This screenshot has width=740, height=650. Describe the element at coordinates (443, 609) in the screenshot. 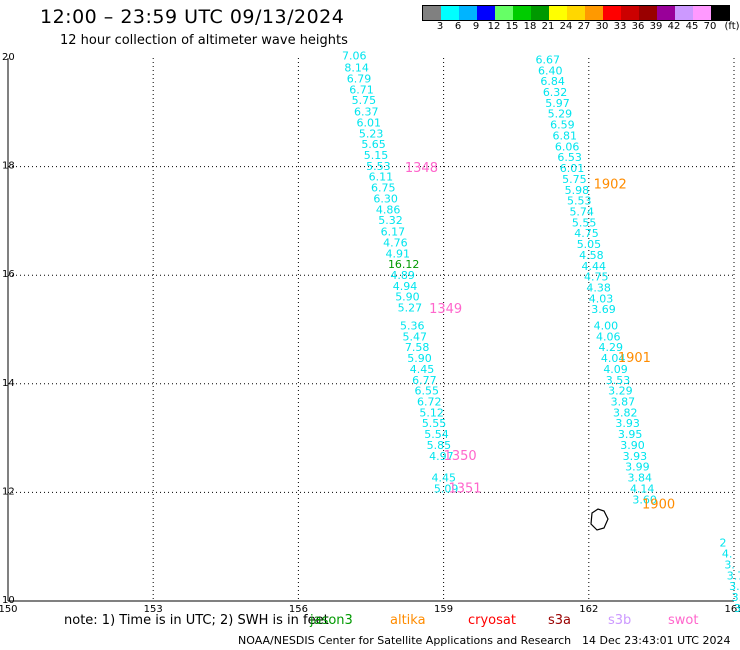

I see `x-tick-label: 159` at that location.